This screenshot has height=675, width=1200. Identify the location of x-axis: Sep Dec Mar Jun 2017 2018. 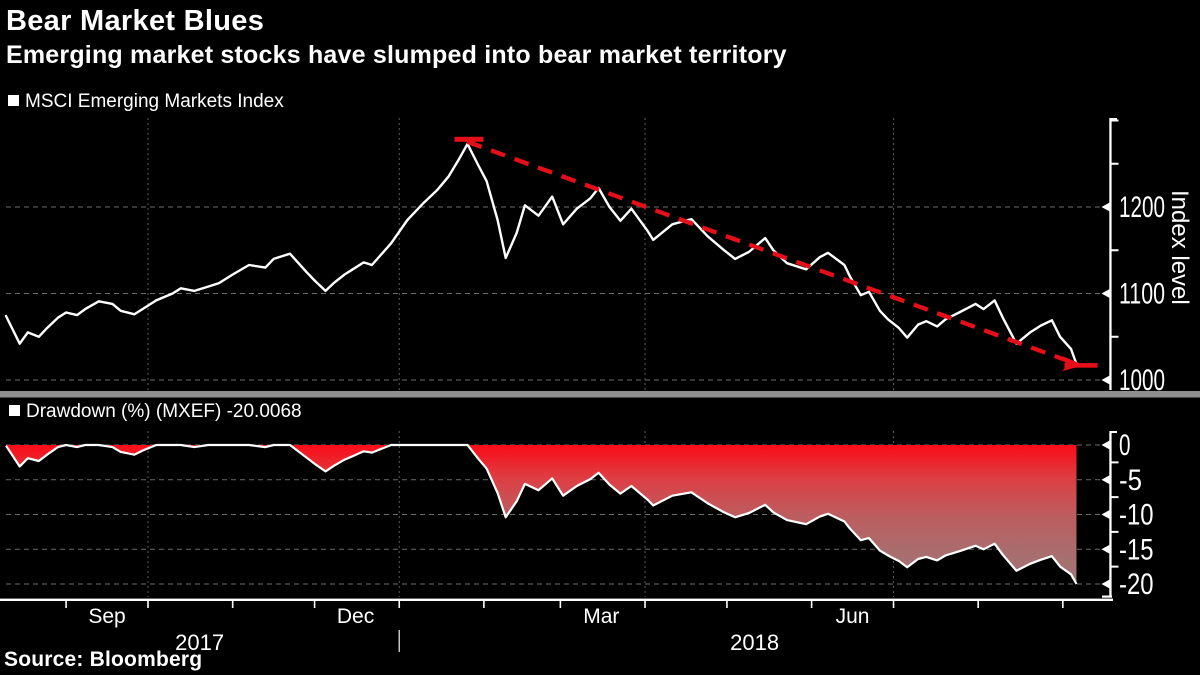
(556, 626).